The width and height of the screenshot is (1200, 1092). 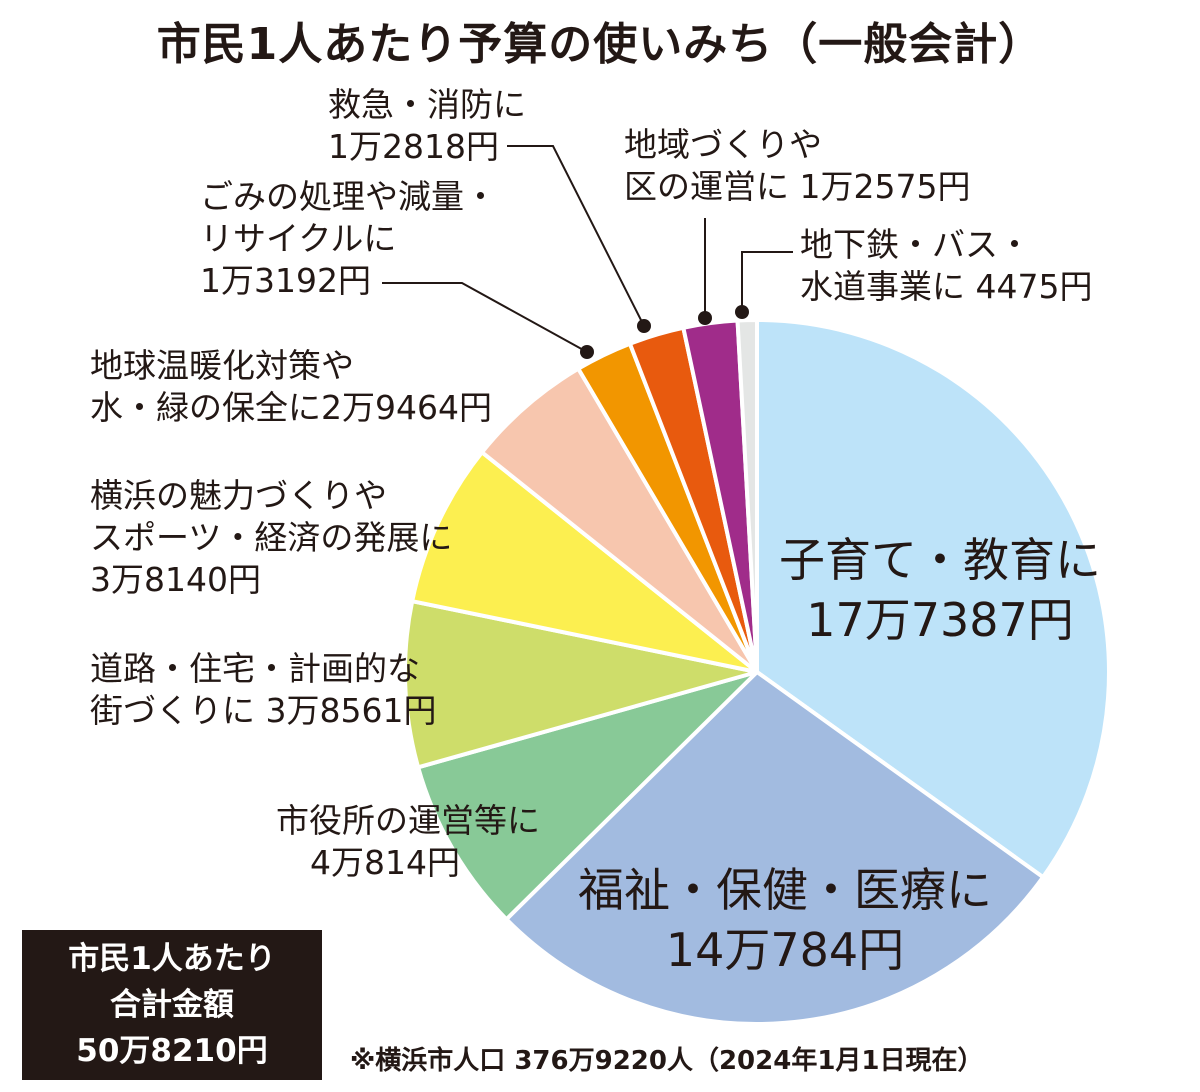 What do you see at coordinates (785, 920) in the screenshot?
I see `slice-label-1: 福祉・保健・医療に 14万784円` at bounding box center [785, 920].